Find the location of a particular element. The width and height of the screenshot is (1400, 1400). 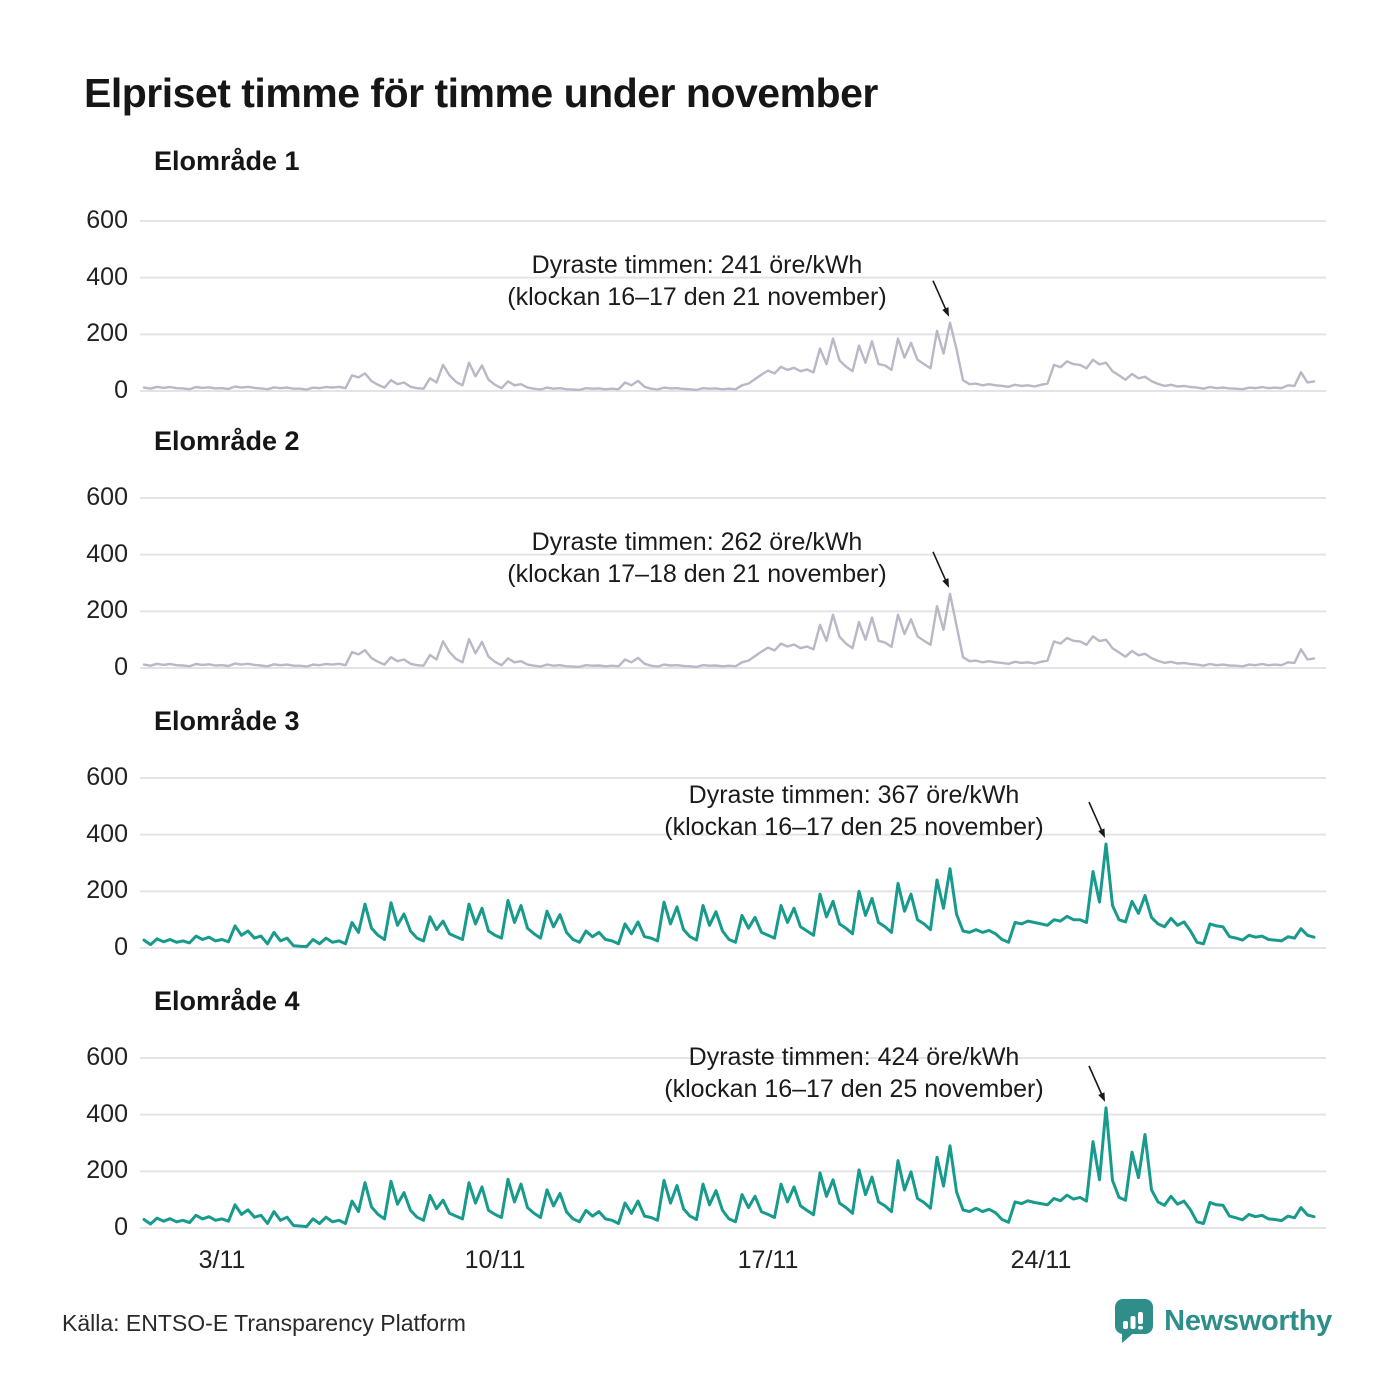

panel-title-elomrade-1: Elområde 1 is located at coordinates (227, 161).